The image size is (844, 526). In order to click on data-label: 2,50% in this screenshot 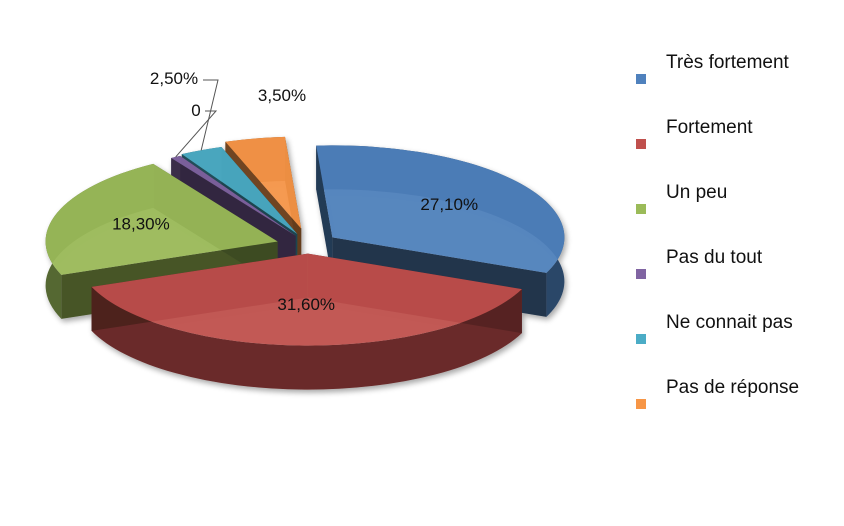, I will do `click(174, 78)`.